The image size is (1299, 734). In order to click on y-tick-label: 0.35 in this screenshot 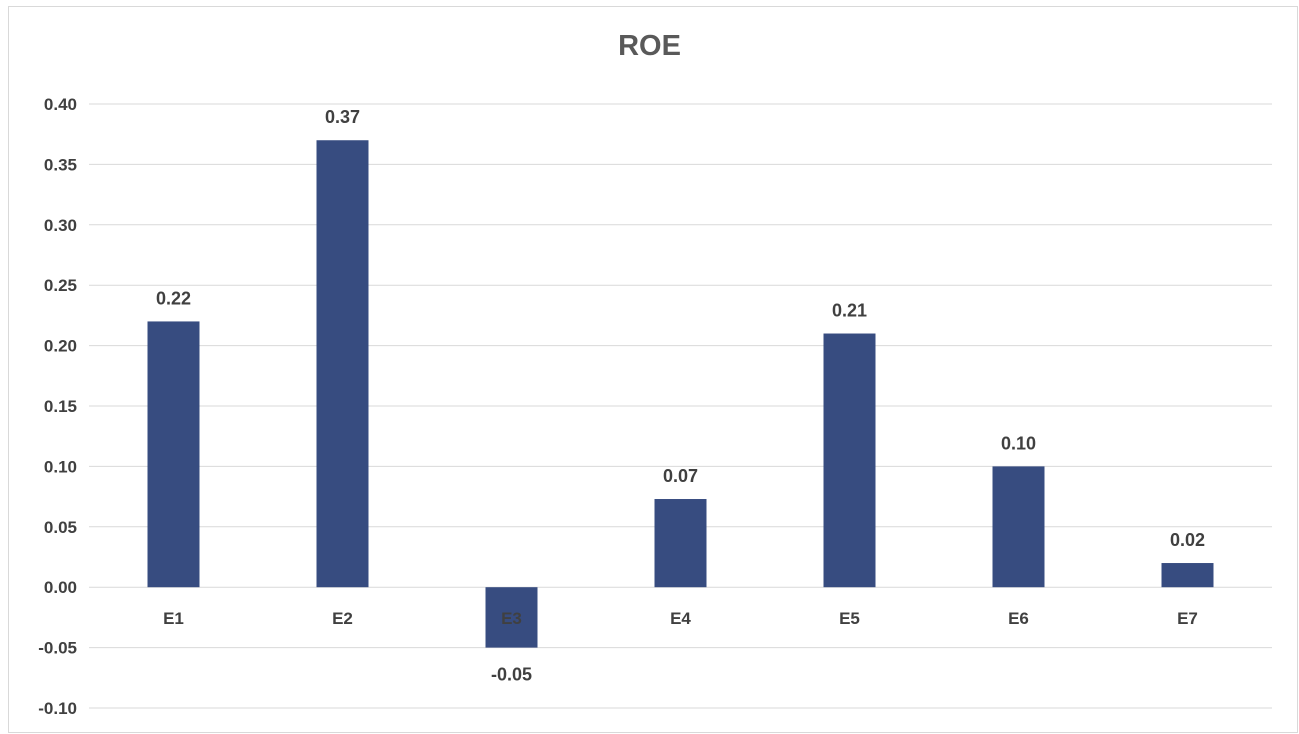, I will do `click(60, 164)`.